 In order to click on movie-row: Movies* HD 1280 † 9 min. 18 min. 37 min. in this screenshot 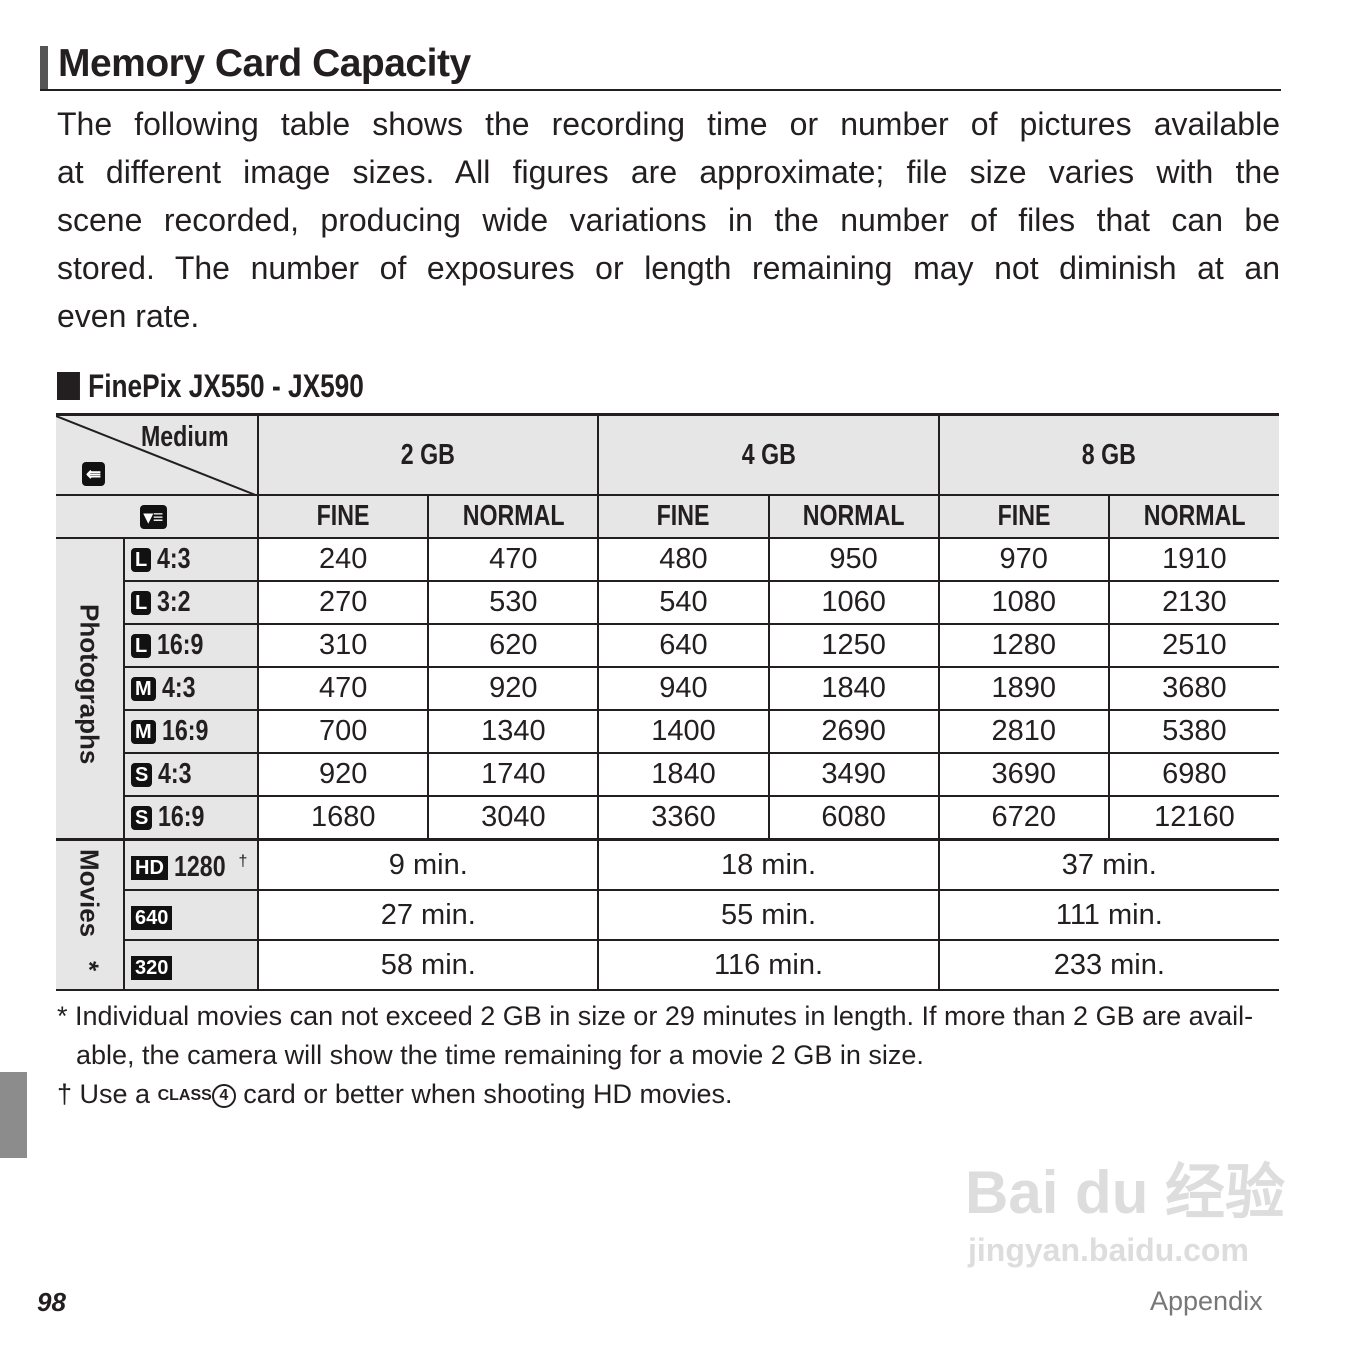, I will do `click(667, 914)`.